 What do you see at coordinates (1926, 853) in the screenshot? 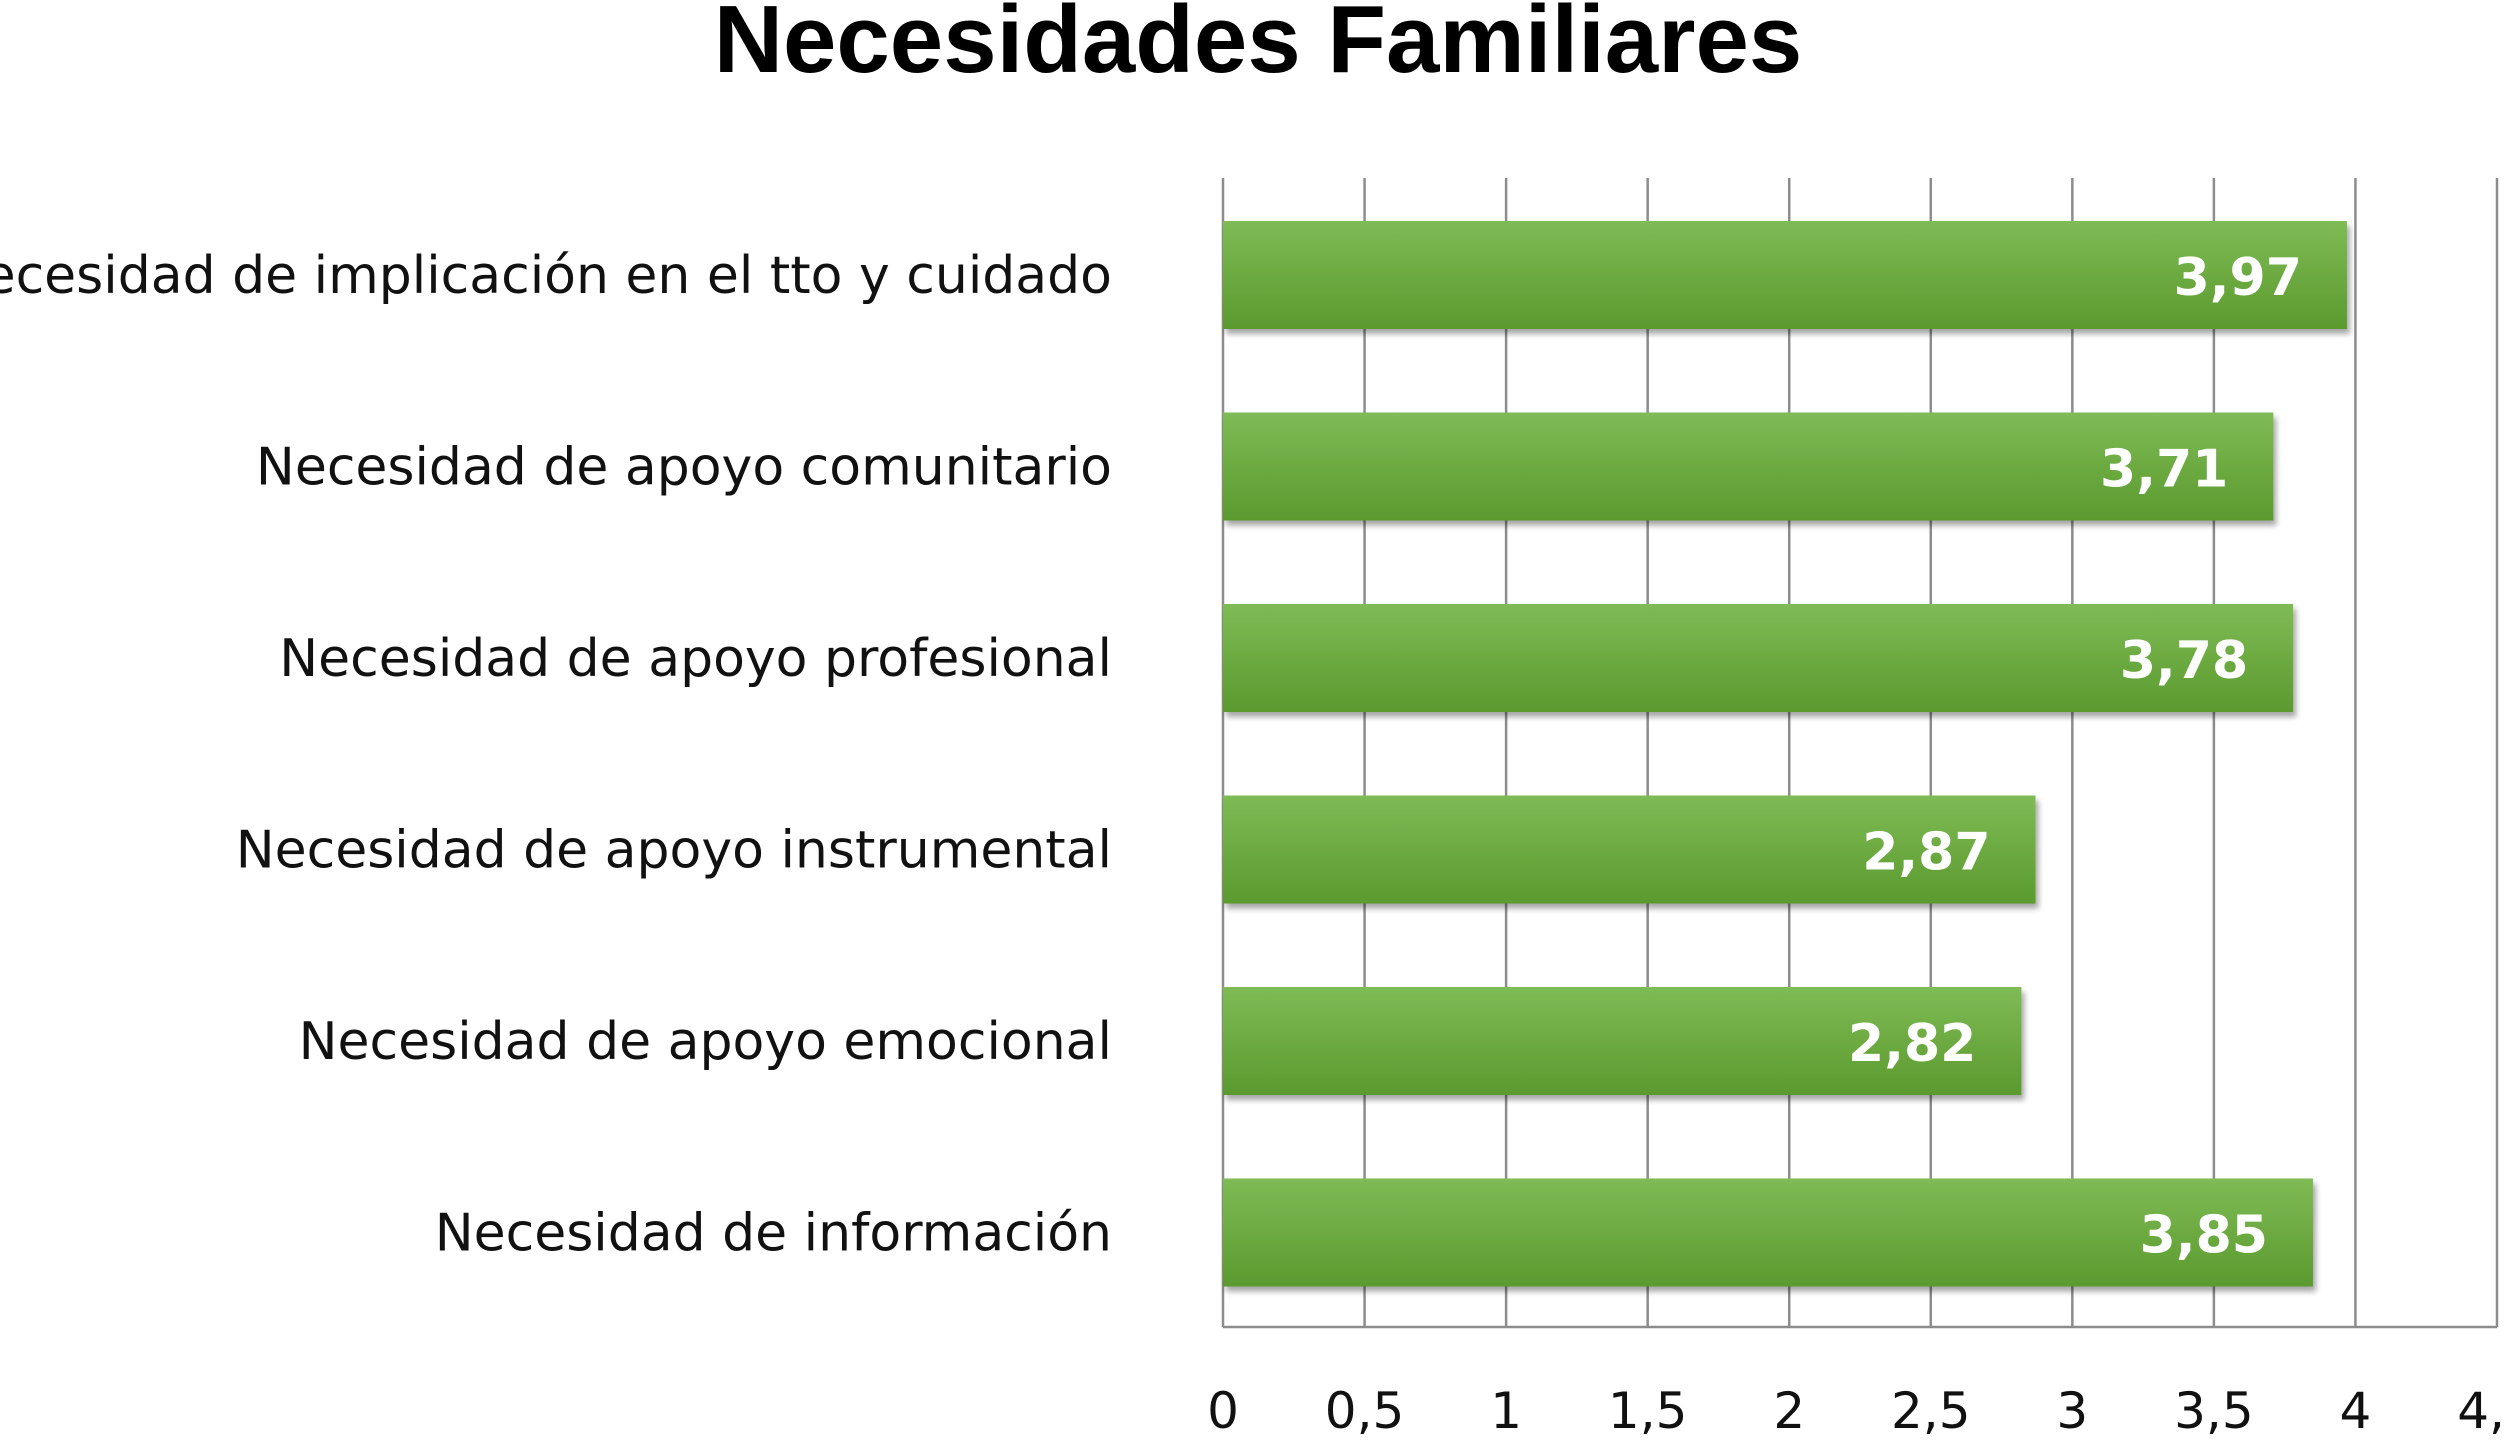
I see `data-label-3: 2,87` at bounding box center [1926, 853].